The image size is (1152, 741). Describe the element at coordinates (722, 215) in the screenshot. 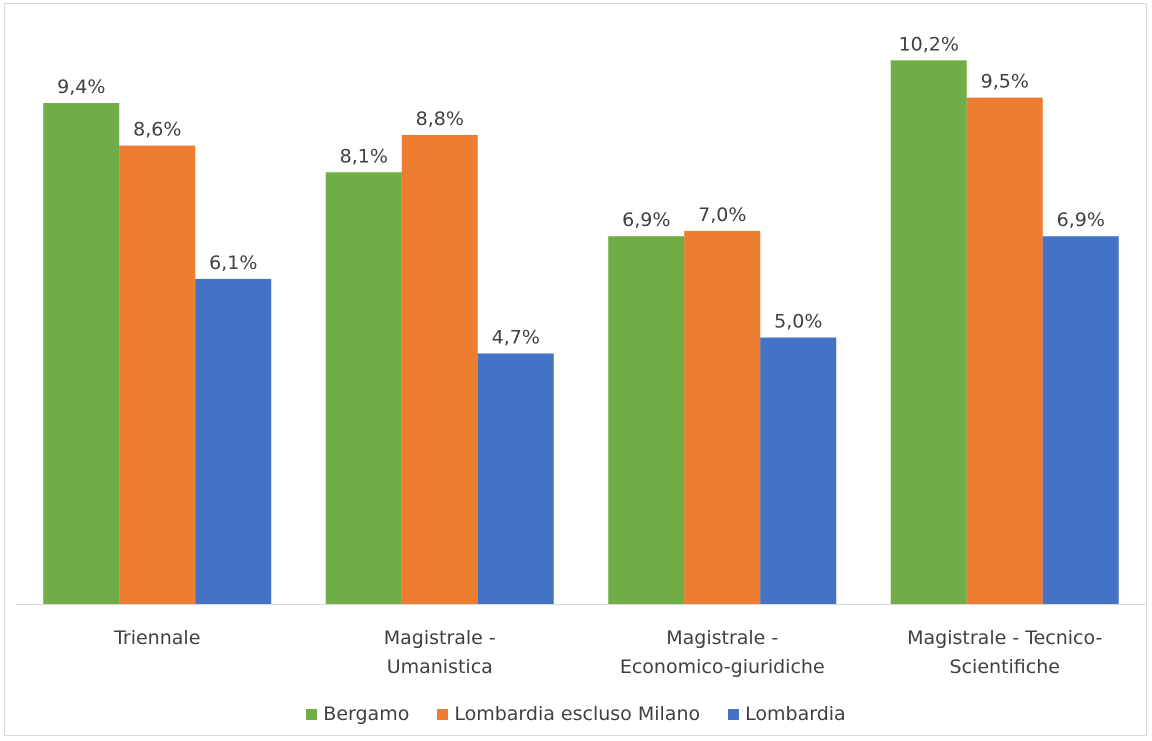

I see `data-label: 7,0%` at that location.